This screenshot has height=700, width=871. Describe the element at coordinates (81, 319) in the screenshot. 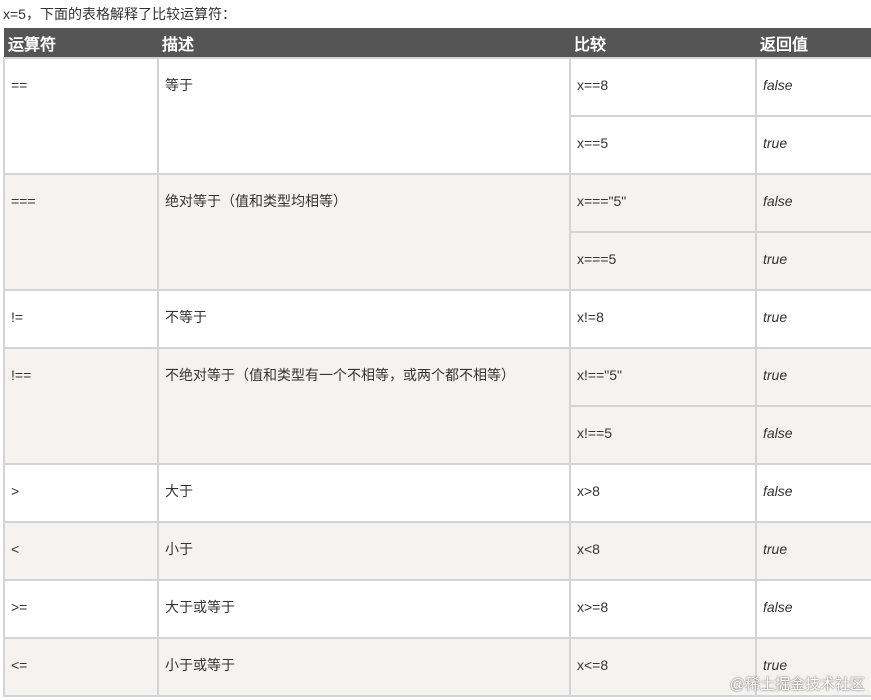

I see `operator-cell: !=` at that location.